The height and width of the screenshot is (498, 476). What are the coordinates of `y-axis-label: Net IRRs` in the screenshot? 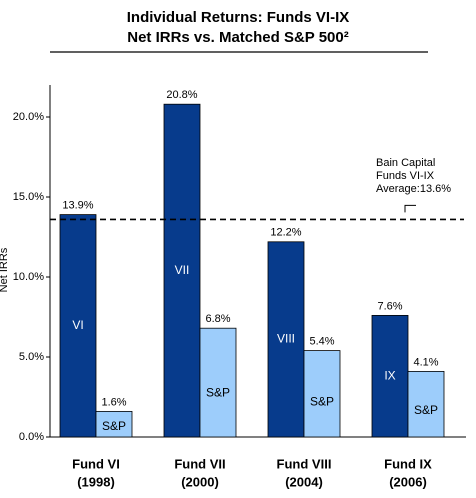 It's located at (5, 269).